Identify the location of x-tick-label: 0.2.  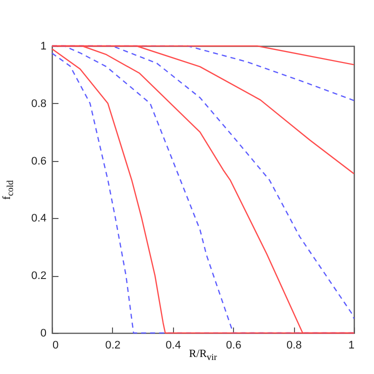
(113, 346).